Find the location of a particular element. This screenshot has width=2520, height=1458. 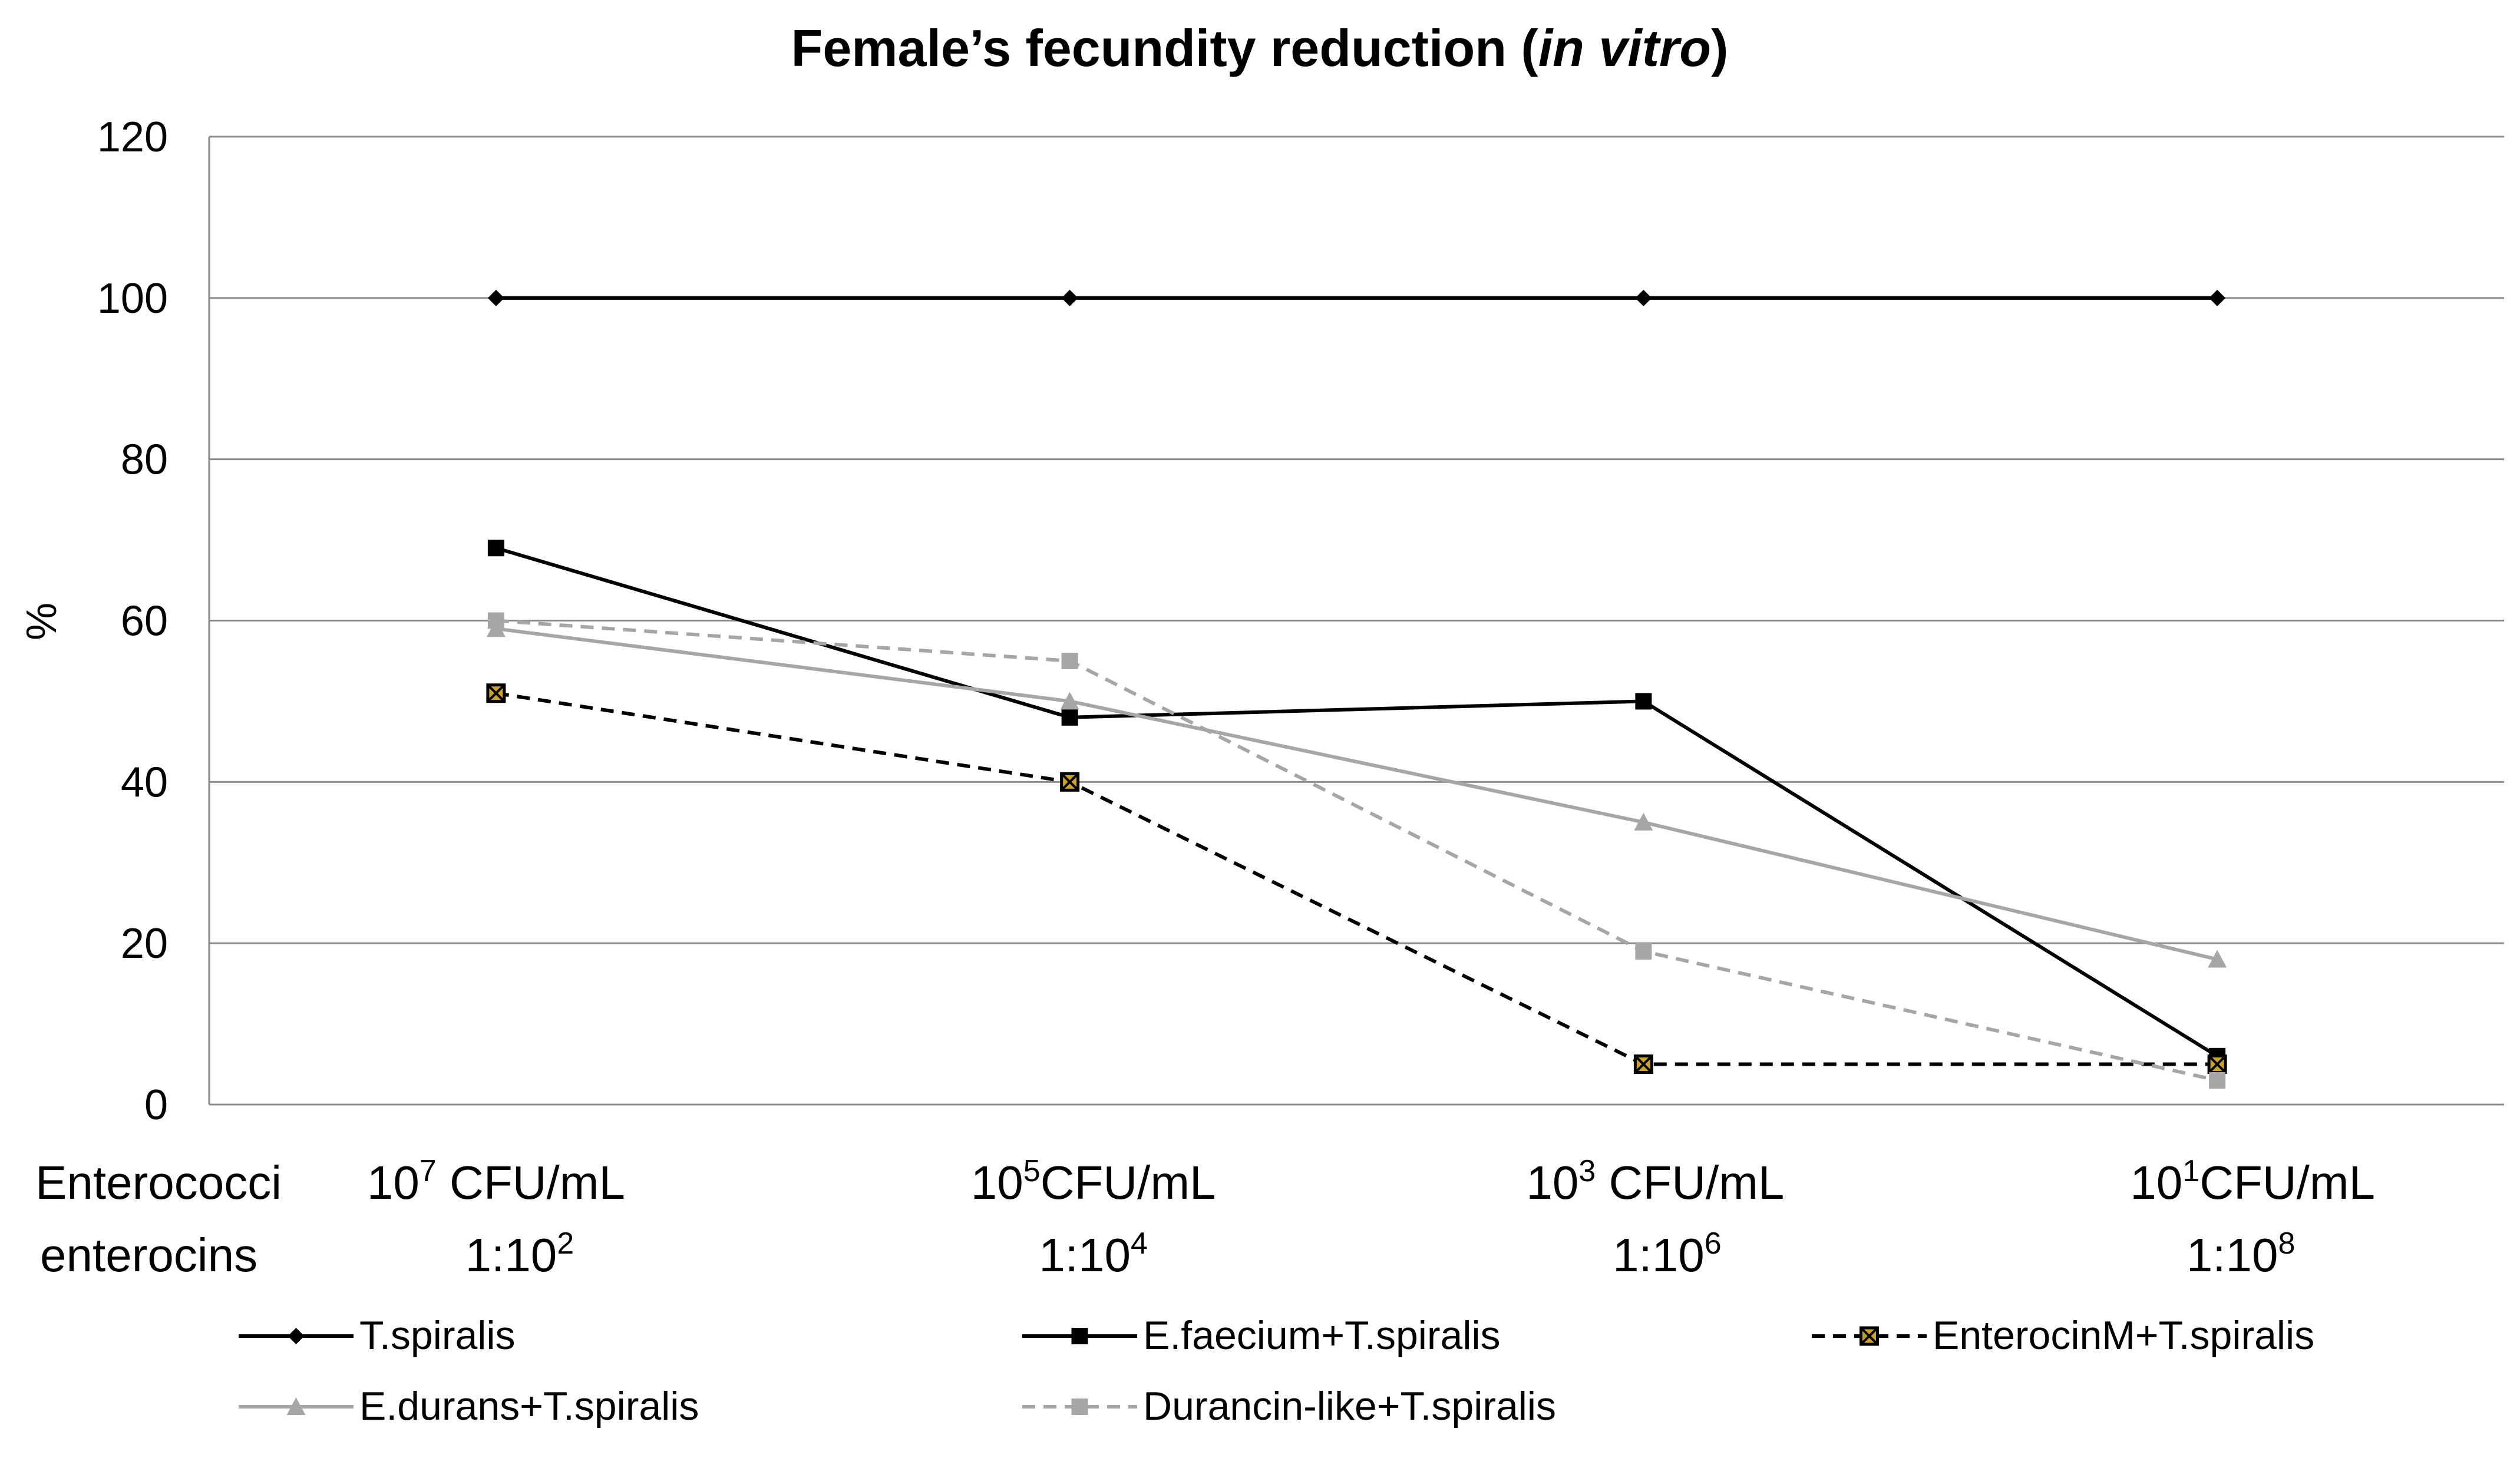

legend-label-e-durans-t-spiralis: E.durans+T.spiralis is located at coordinates (529, 1406).